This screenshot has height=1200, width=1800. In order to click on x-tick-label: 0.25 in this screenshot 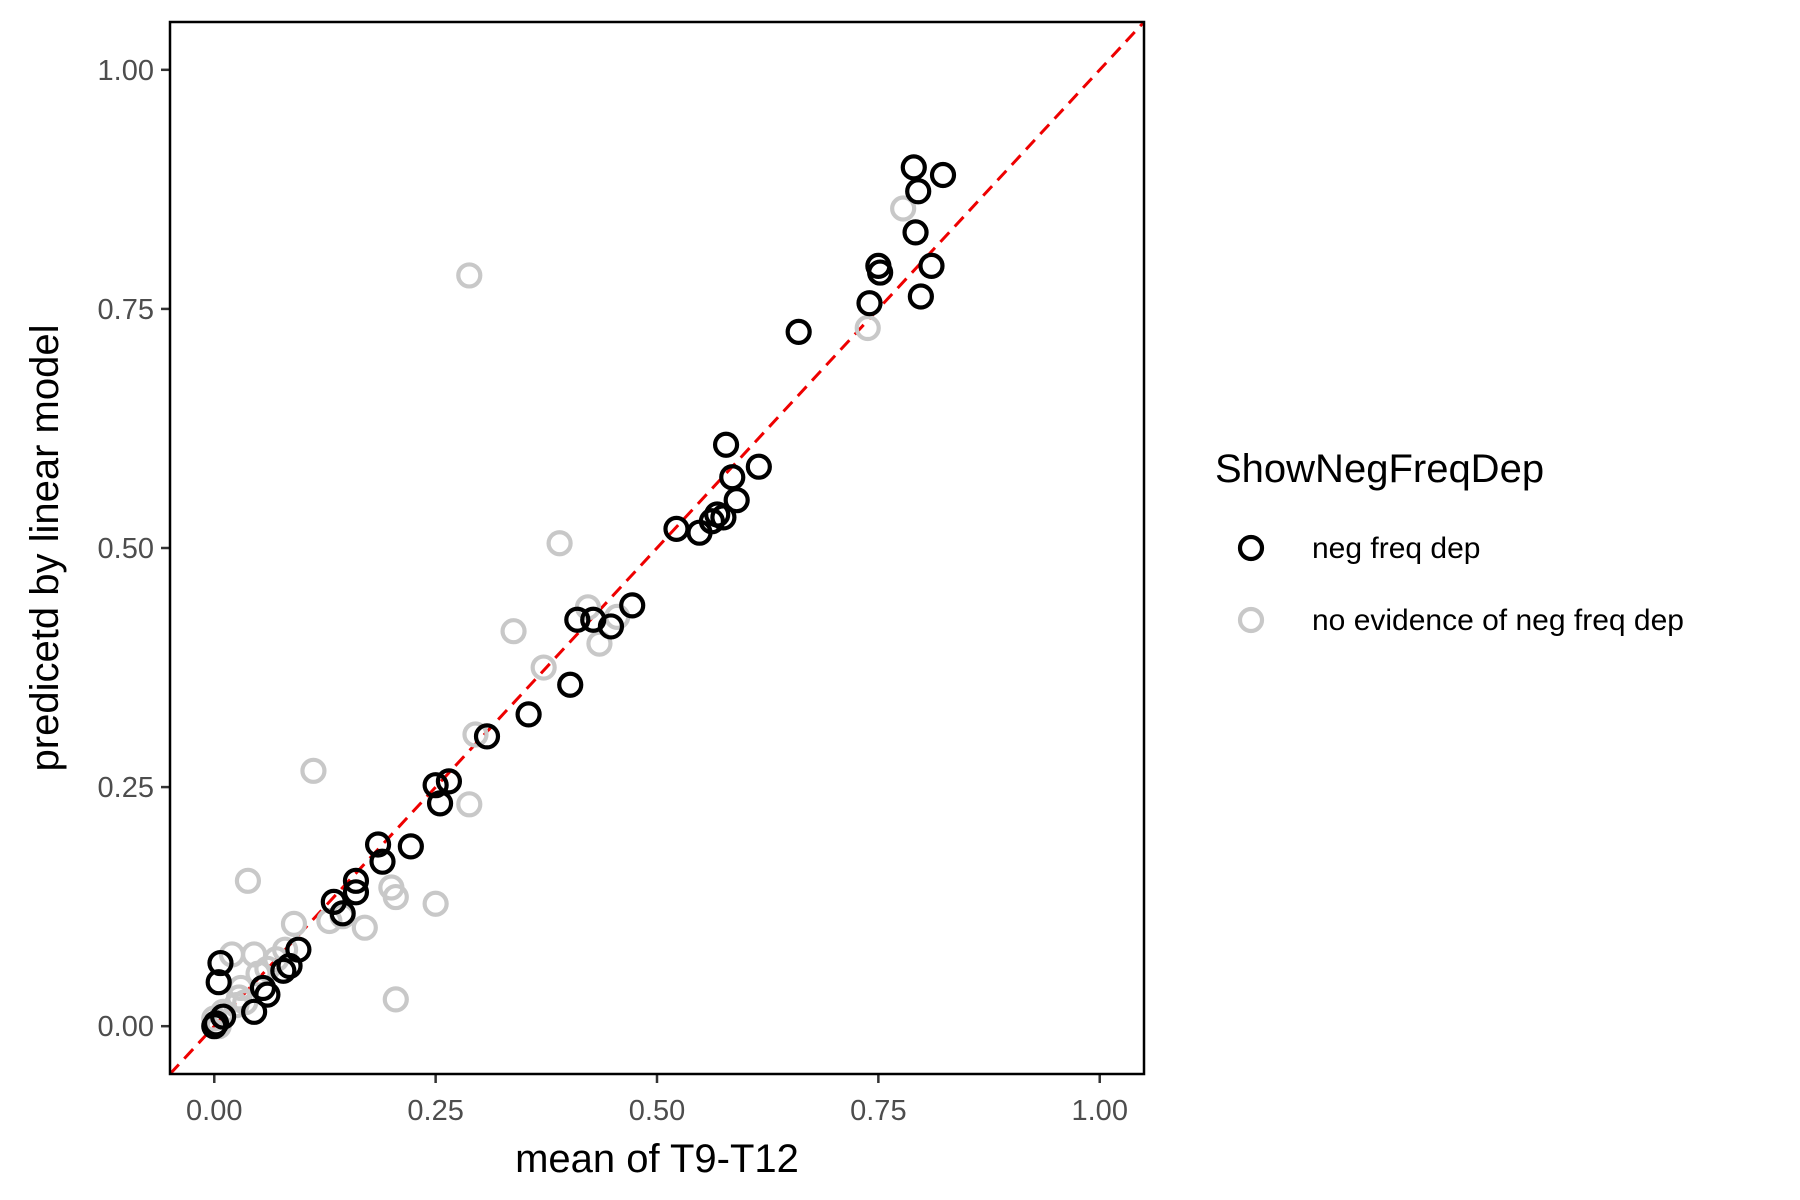, I will do `click(435, 1111)`.